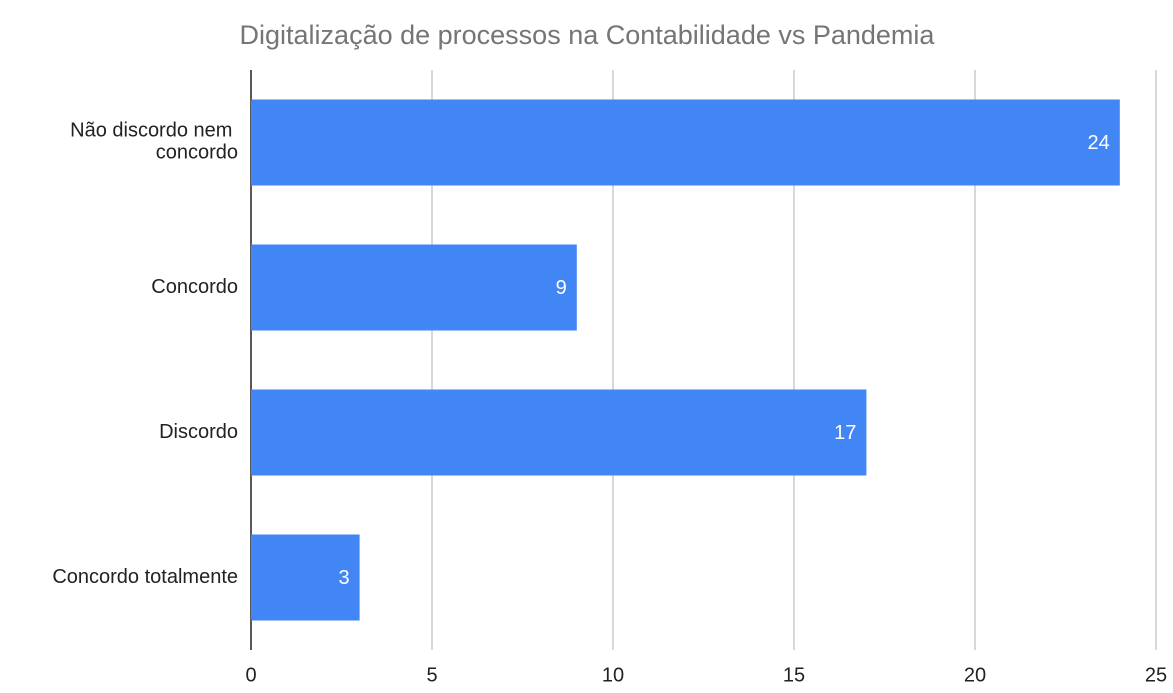 The width and height of the screenshot is (1173, 693). What do you see at coordinates (250, 675) in the screenshot?
I see `x-tick-label: 0` at bounding box center [250, 675].